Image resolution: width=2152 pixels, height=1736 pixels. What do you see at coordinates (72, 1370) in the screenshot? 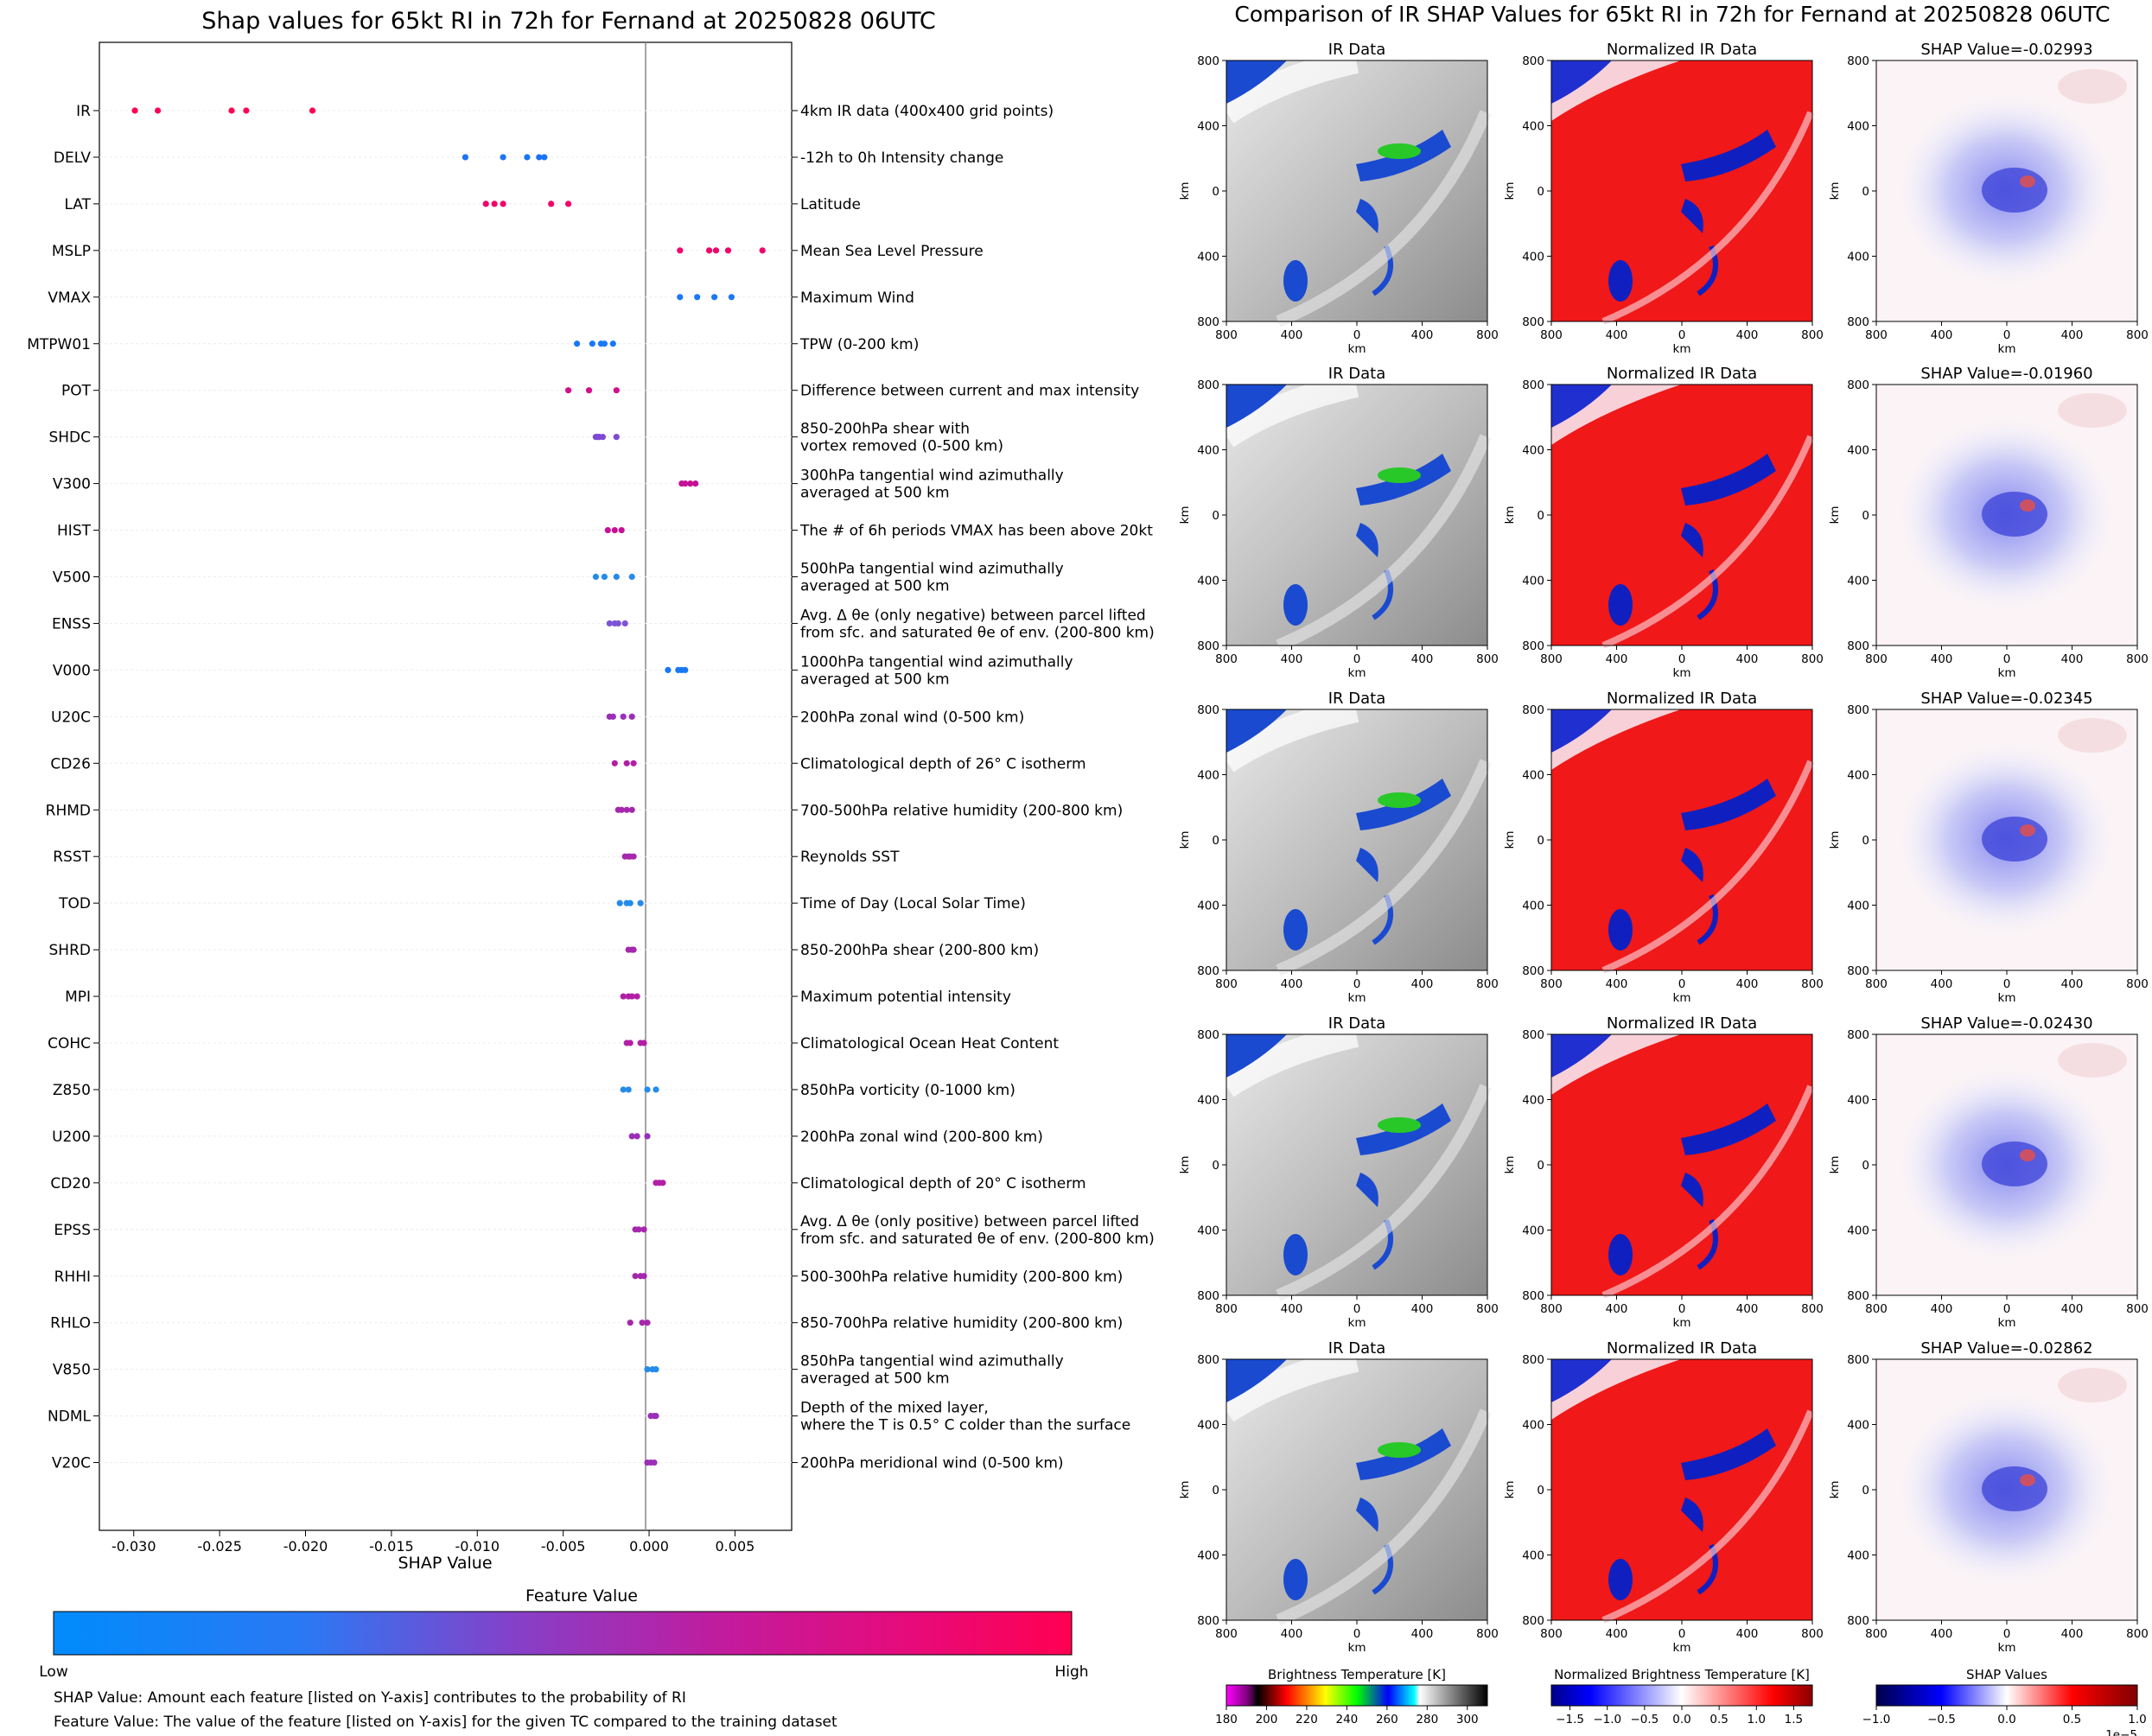
I see `feature-name-label: V850` at bounding box center [72, 1370].